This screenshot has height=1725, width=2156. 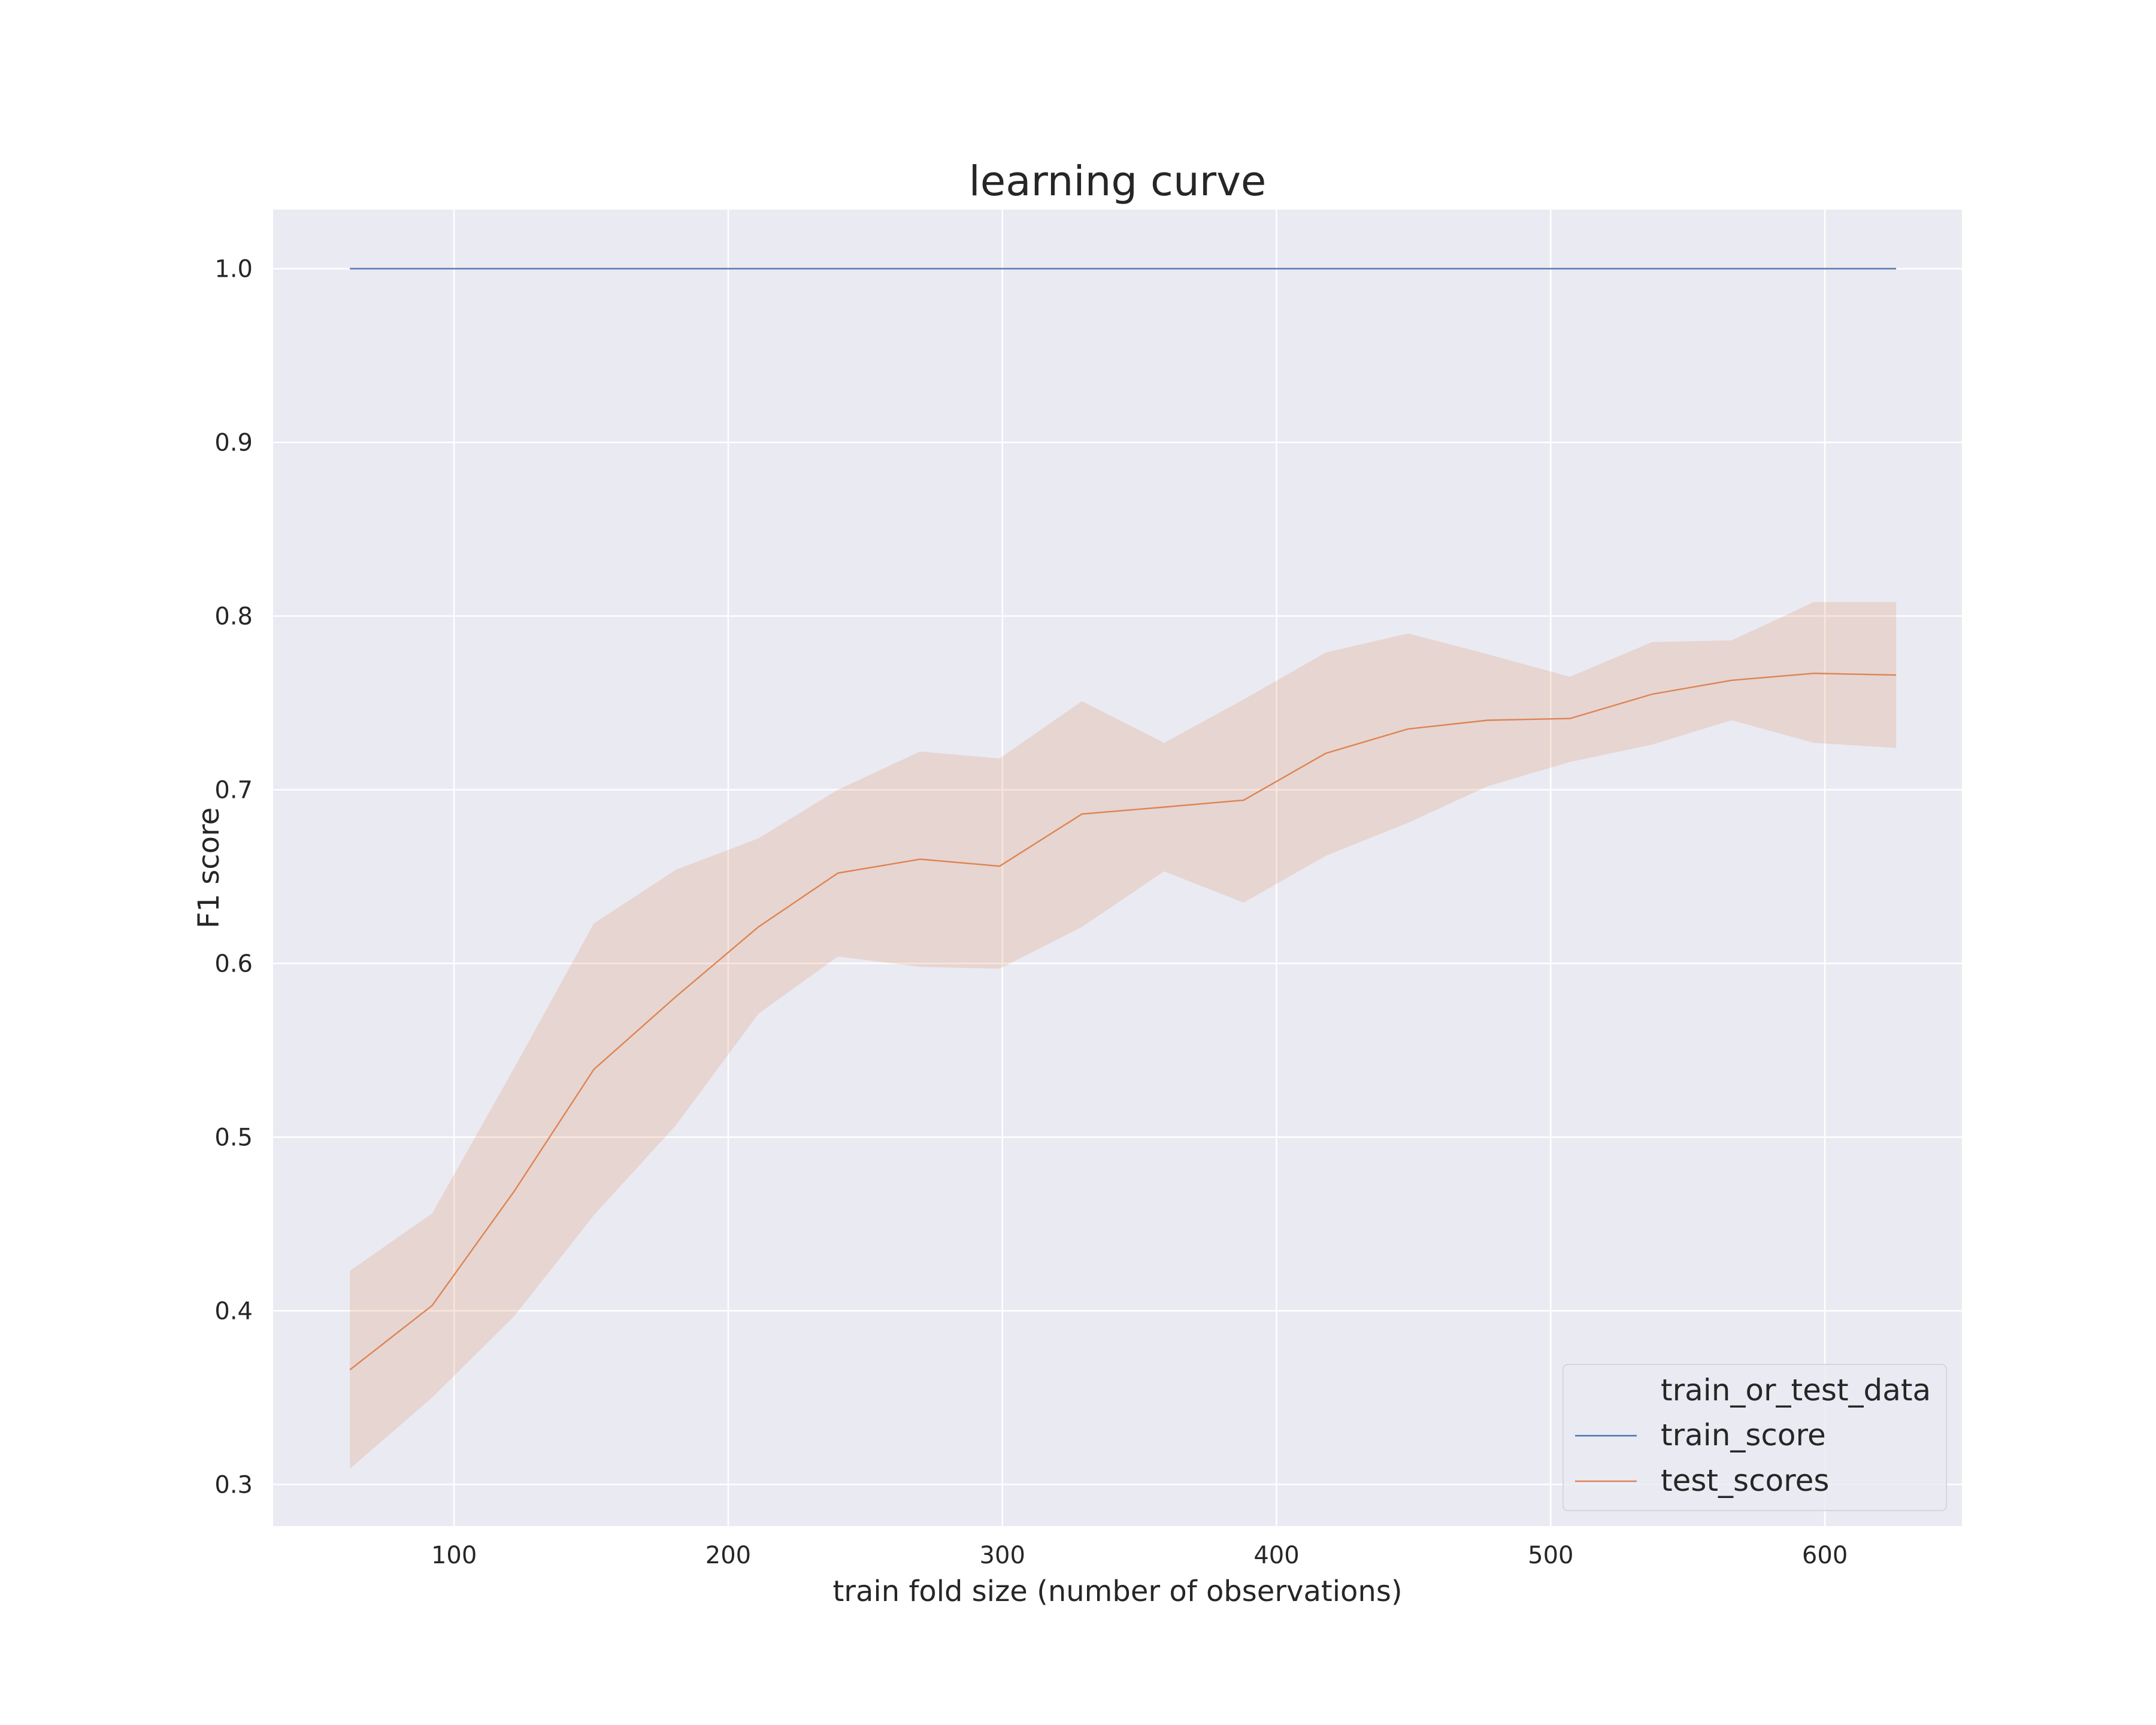 What do you see at coordinates (234, 1485) in the screenshot?
I see `y-tick-label: 0.3` at bounding box center [234, 1485].